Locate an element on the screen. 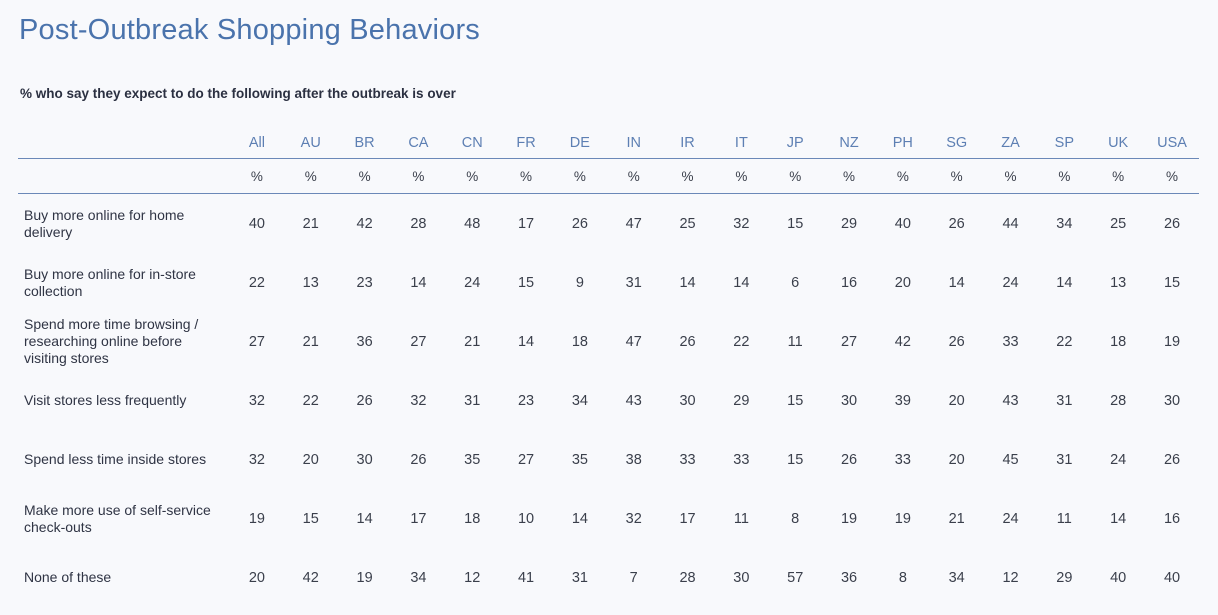 The image size is (1218, 615). row-label: None of these is located at coordinates (68, 577).